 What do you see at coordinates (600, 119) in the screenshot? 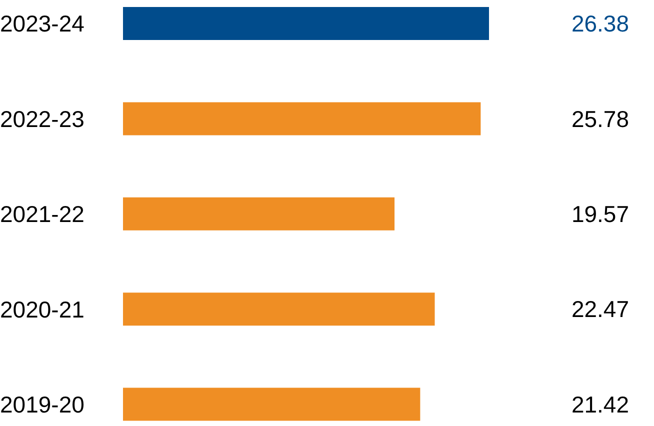
I see `data-label: 25.78` at bounding box center [600, 119].